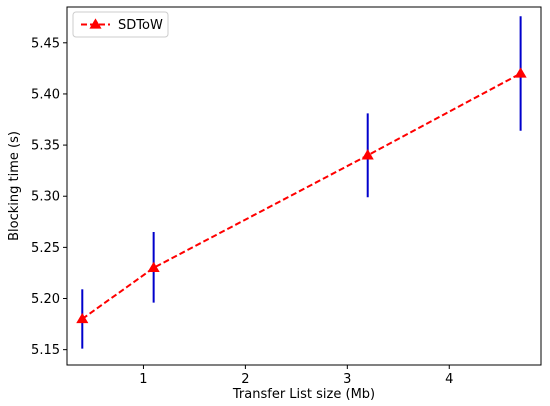 This screenshot has width=550, height=406. I want to click on legend-marker, so click(95, 23).